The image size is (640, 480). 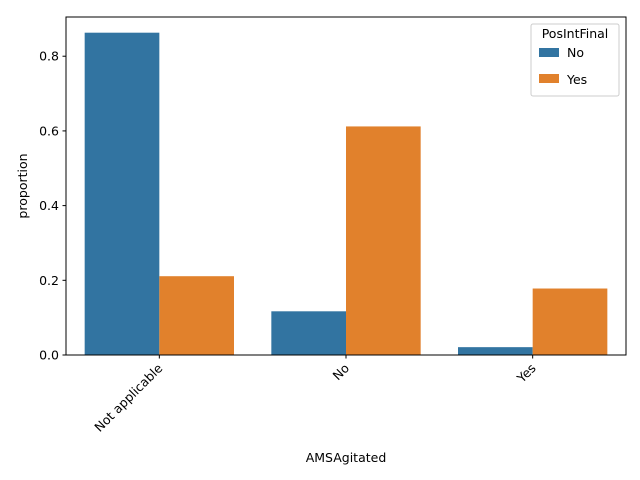 What do you see at coordinates (49, 56) in the screenshot?
I see `y-tick-label: 0.8` at bounding box center [49, 56].